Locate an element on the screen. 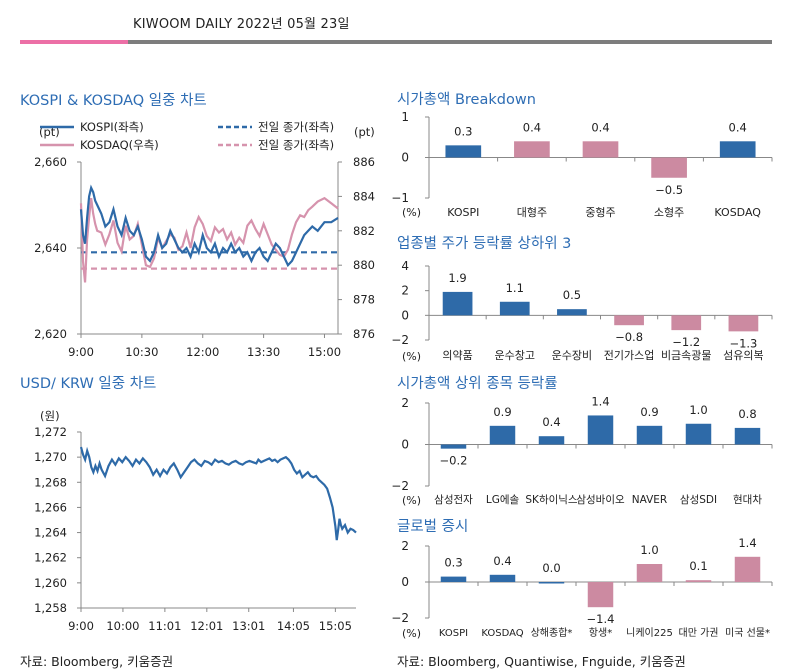 Image resolution: width=801 pixels, height=672 pixels. x-tick-label: 10:00 is located at coordinates (122, 626).